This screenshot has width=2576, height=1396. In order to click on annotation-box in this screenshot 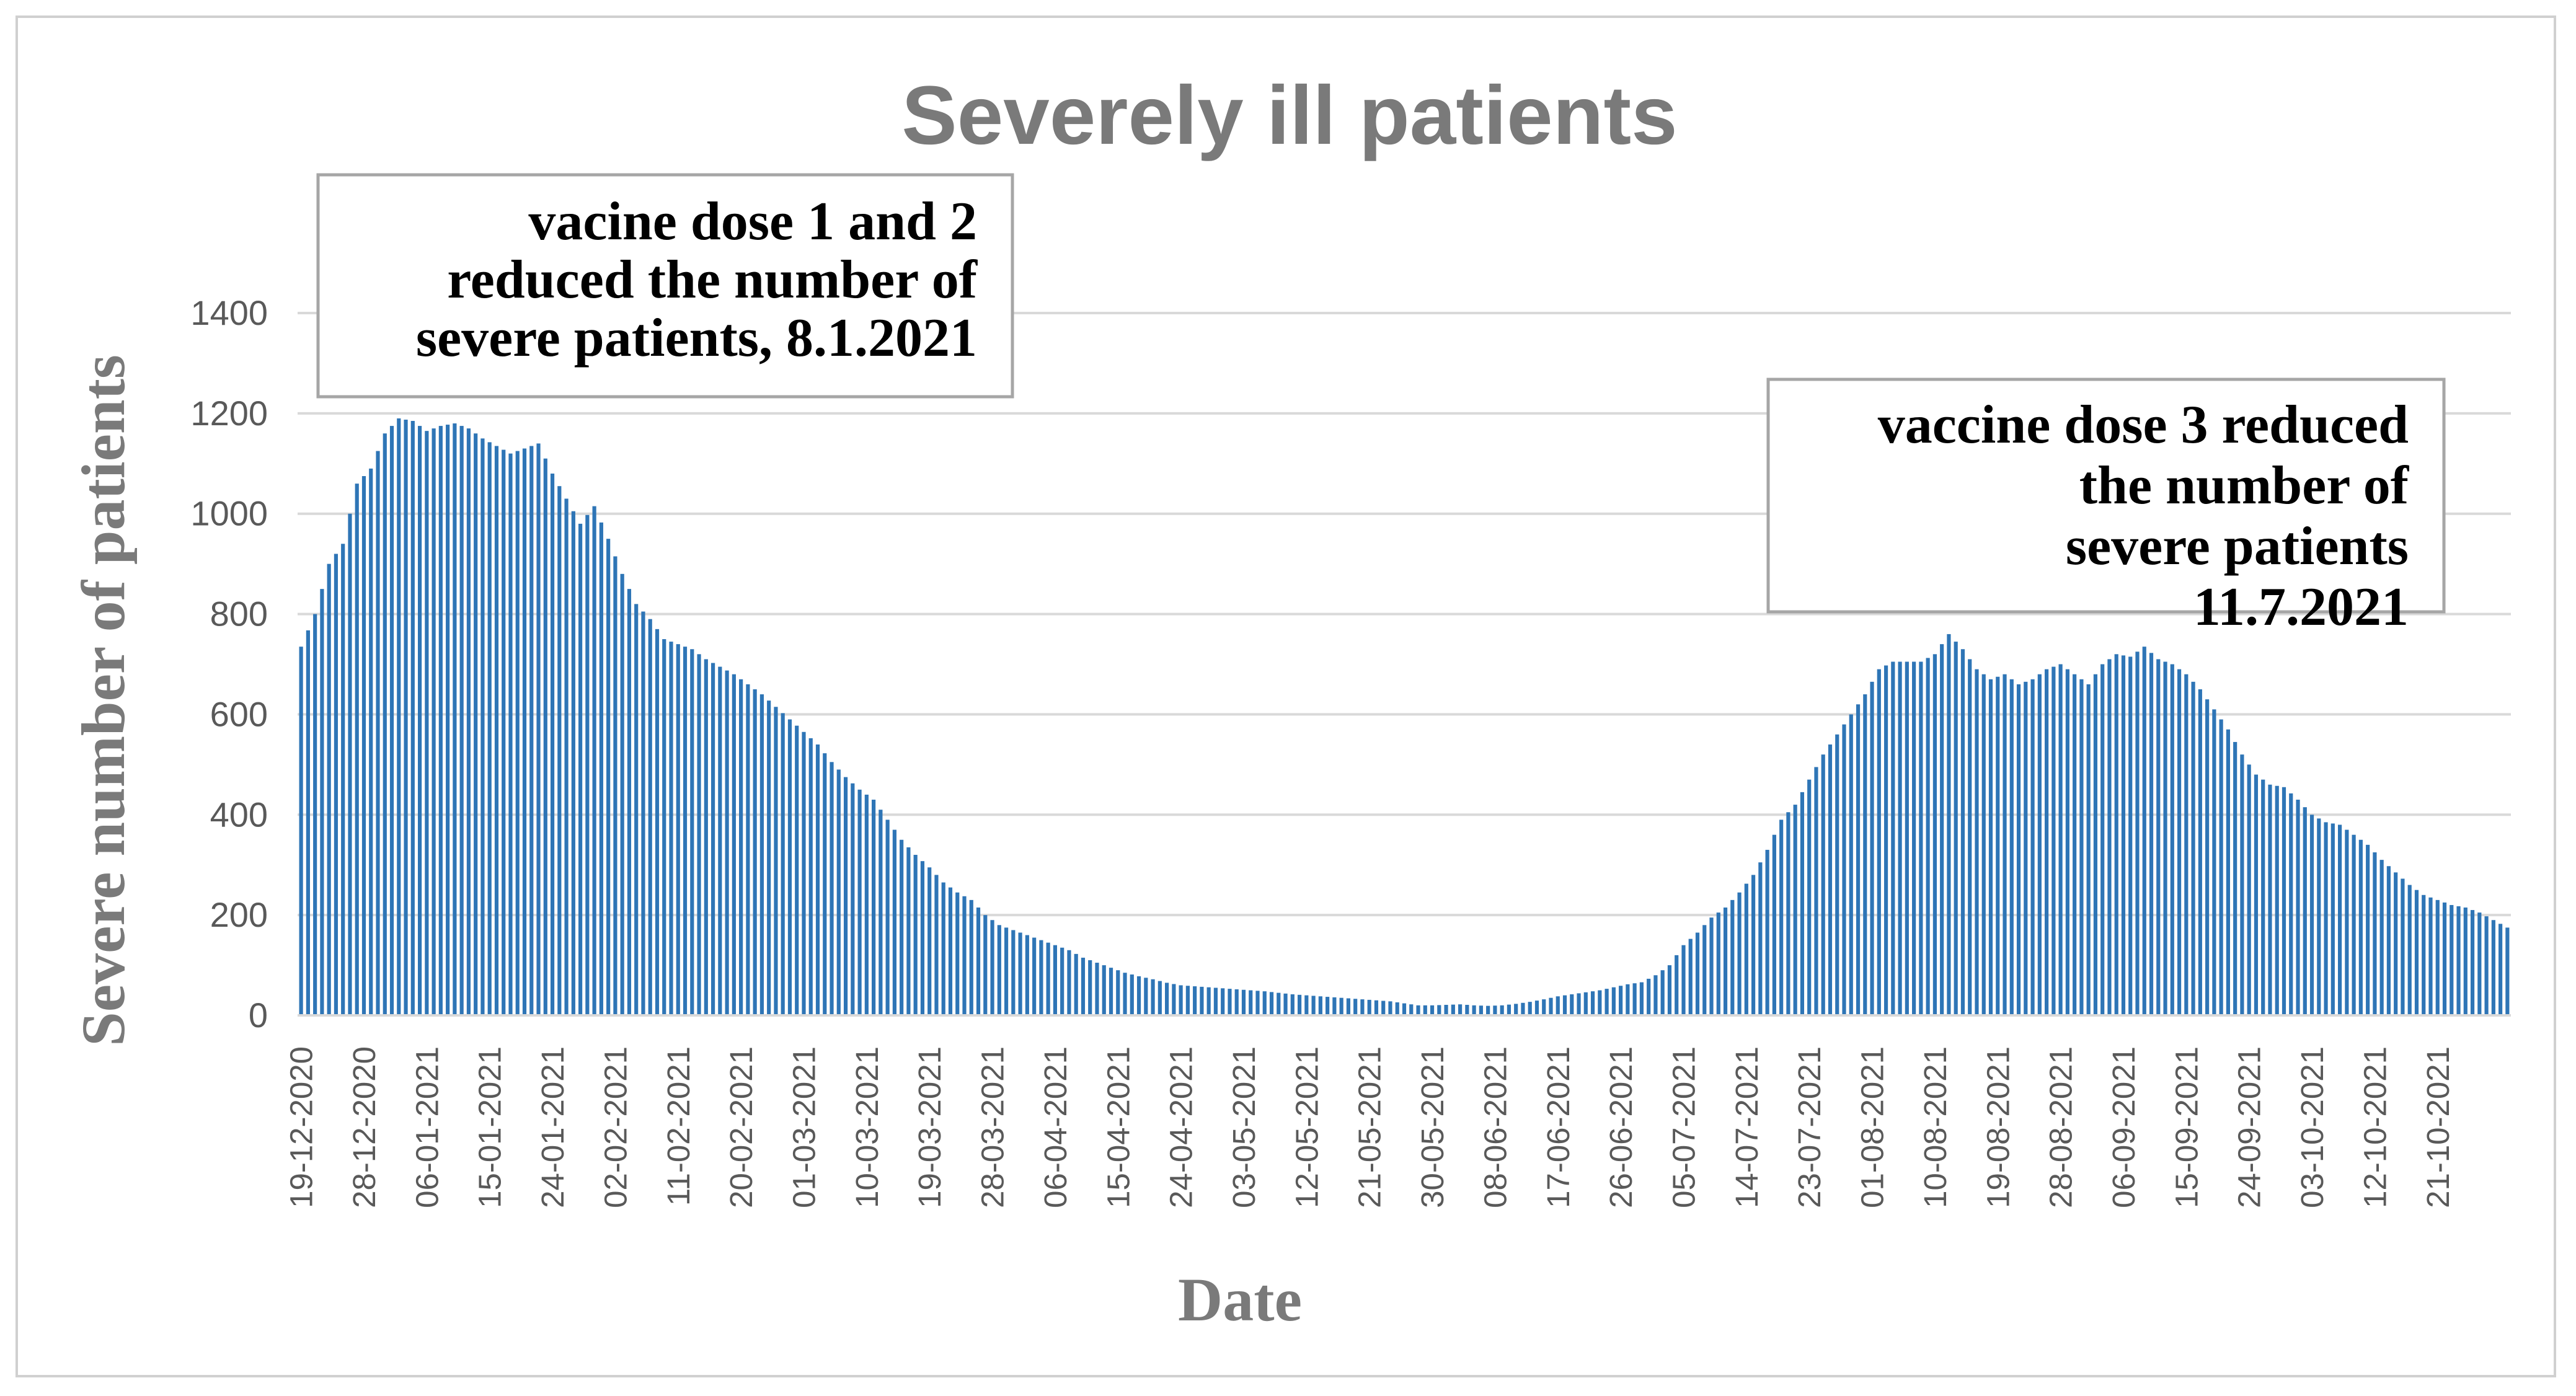, I will do `click(2106, 496)`.